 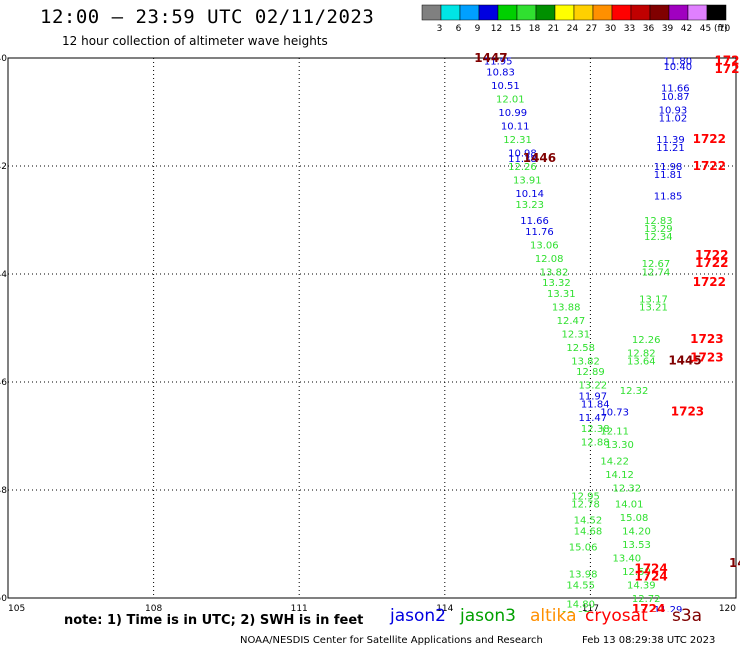 I want to click on wave-height-label: 14.12, so click(x=619, y=475).